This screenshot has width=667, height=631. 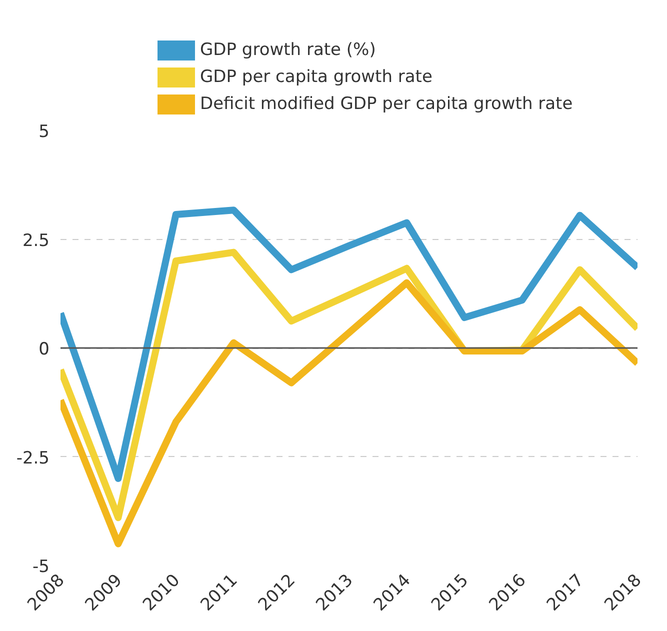 What do you see at coordinates (288, 50) in the screenshot?
I see `legend-label: GDP growth rate (%)` at bounding box center [288, 50].